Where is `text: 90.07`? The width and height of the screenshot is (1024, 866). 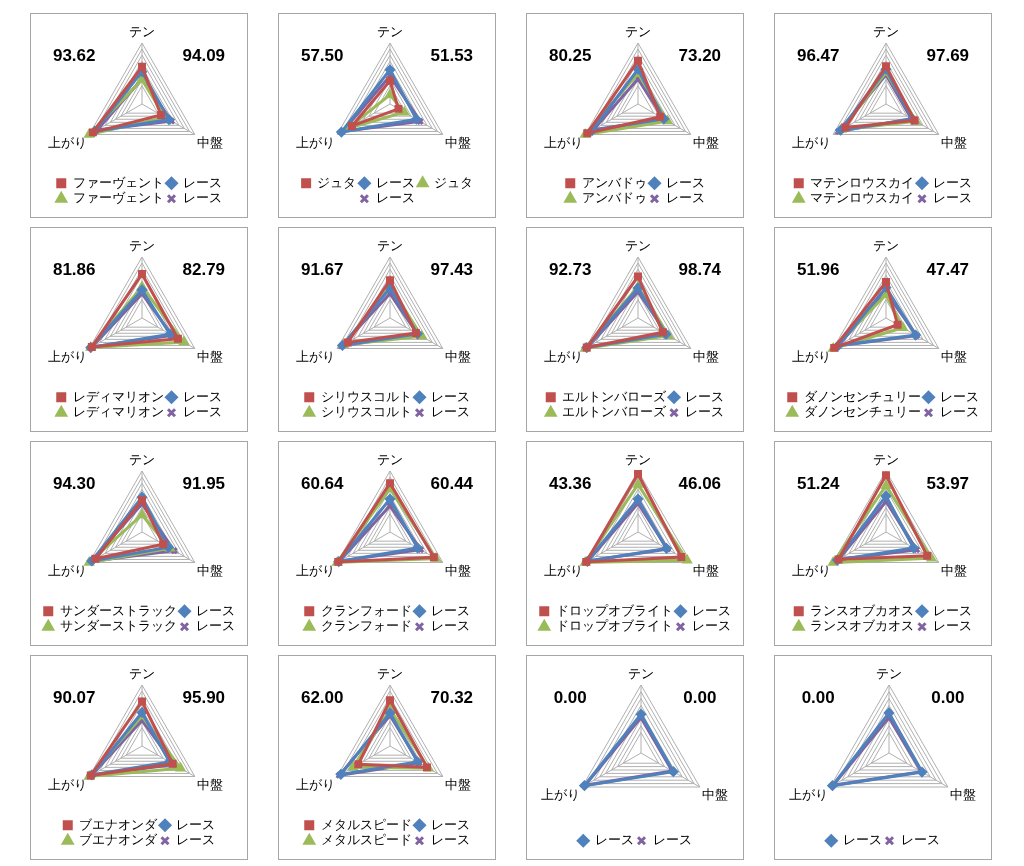
text: 90.07 is located at coordinates (74, 697).